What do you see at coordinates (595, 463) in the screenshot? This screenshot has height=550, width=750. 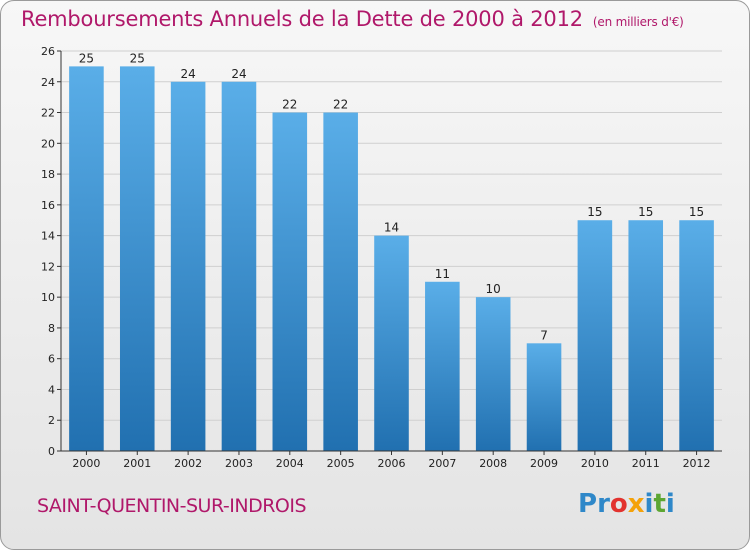 I see `x-tick-label: 2010` at bounding box center [595, 463].